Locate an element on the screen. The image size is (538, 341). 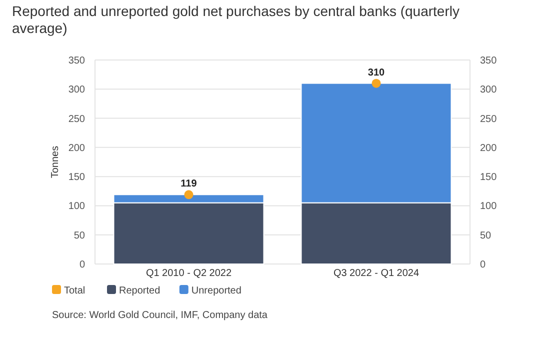
y-tick-label: 0 is located at coordinates (82, 265).